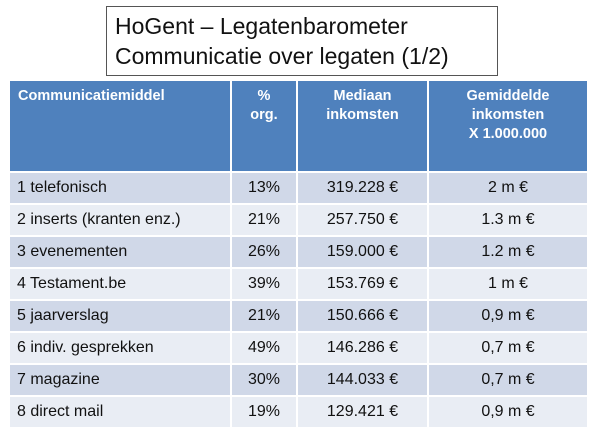 The height and width of the screenshot is (428, 597). Describe the element at coordinates (264, 411) in the screenshot. I see `cell-pct: 19%` at that location.